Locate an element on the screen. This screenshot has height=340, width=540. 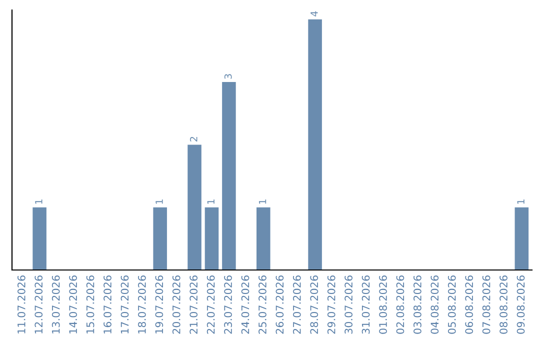
x-tick-label: 14.07.2026 is located at coordinates (73, 305).